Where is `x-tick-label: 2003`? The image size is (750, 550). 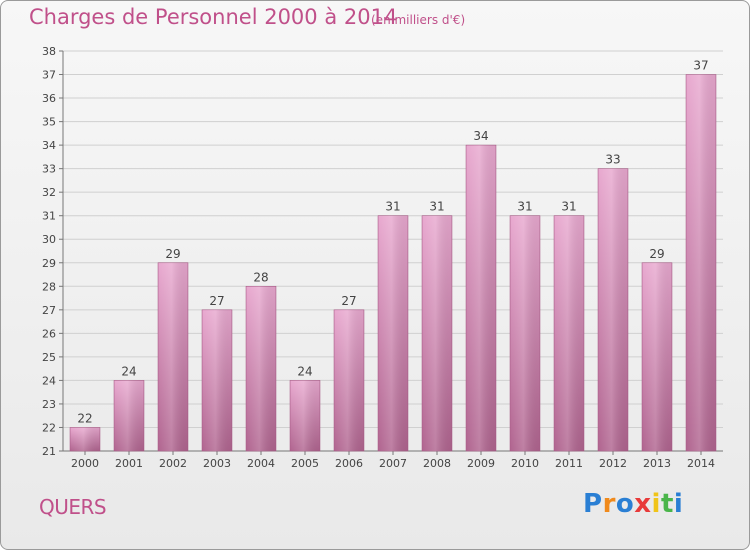 x-tick-label: 2003 is located at coordinates (217, 463).